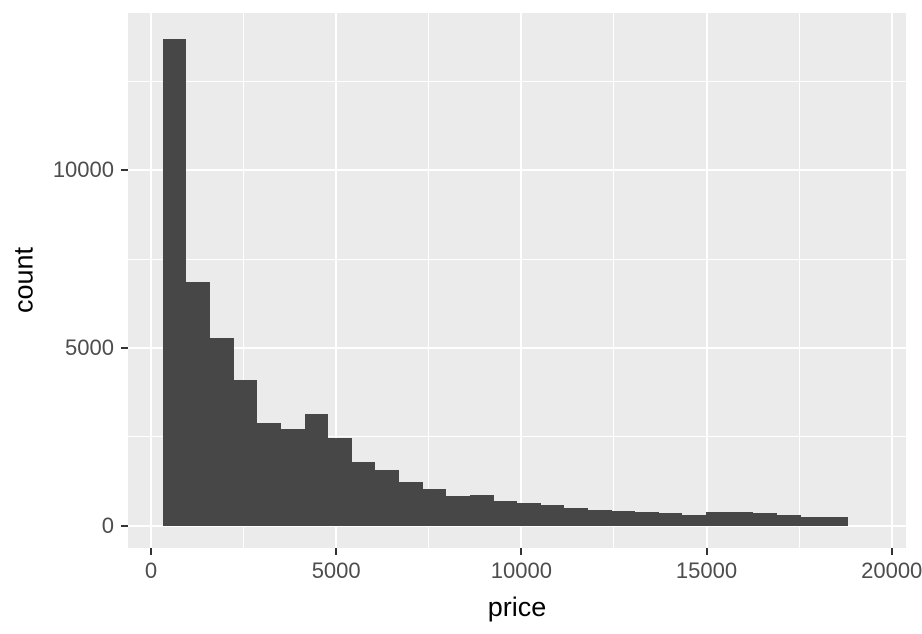  What do you see at coordinates (89, 347) in the screenshot?
I see `y-tick-label: 5000` at bounding box center [89, 347].